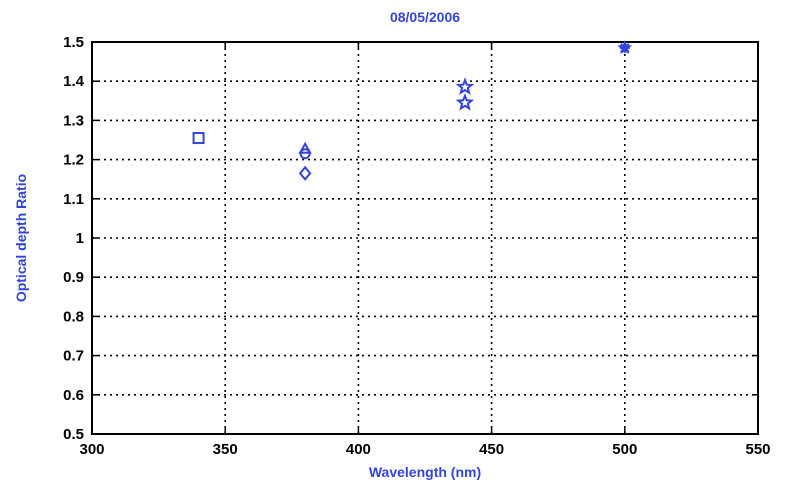 The image size is (792, 489). What do you see at coordinates (491, 449) in the screenshot?
I see `x-tick-label: 450` at bounding box center [491, 449].